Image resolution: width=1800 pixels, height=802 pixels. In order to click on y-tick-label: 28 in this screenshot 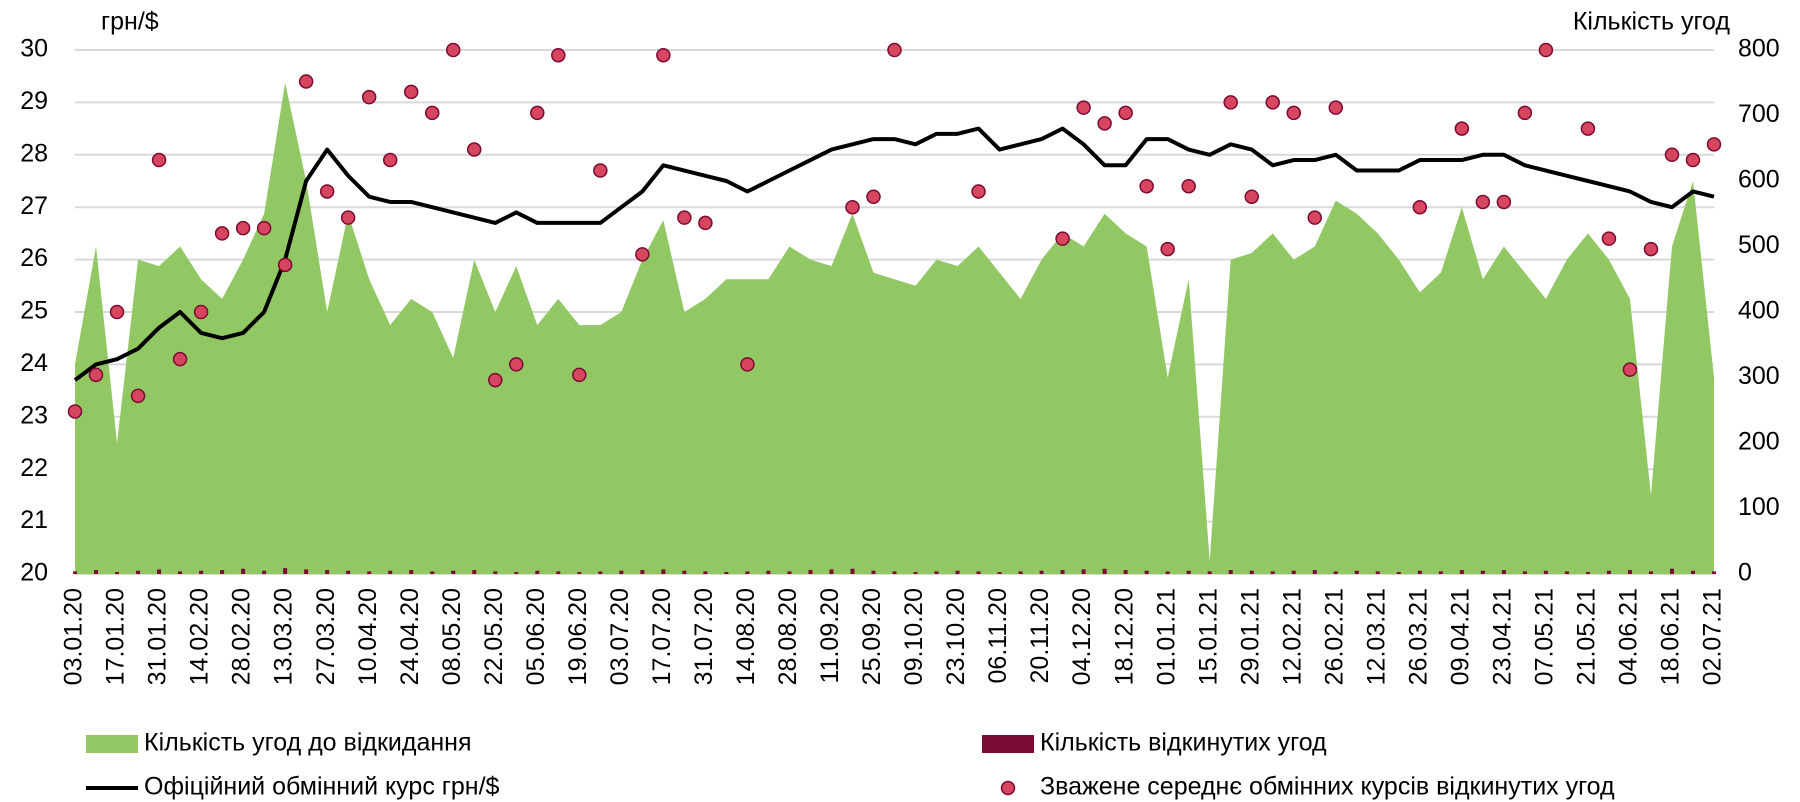, I will do `click(34, 153)`.